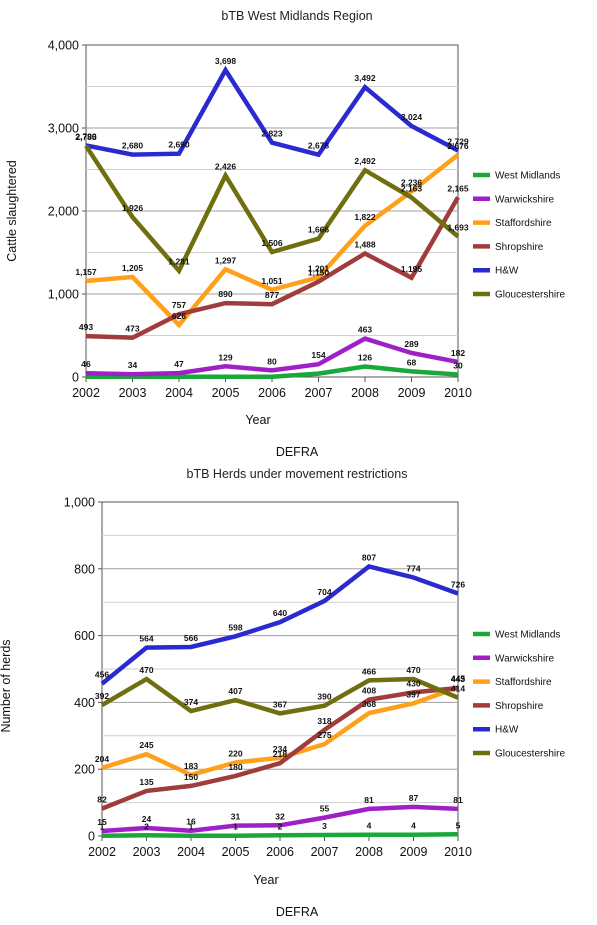 This screenshot has height=925, width=597. Describe the element at coordinates (365, 161) in the screenshot. I see `data-label: 2,492` at that location.